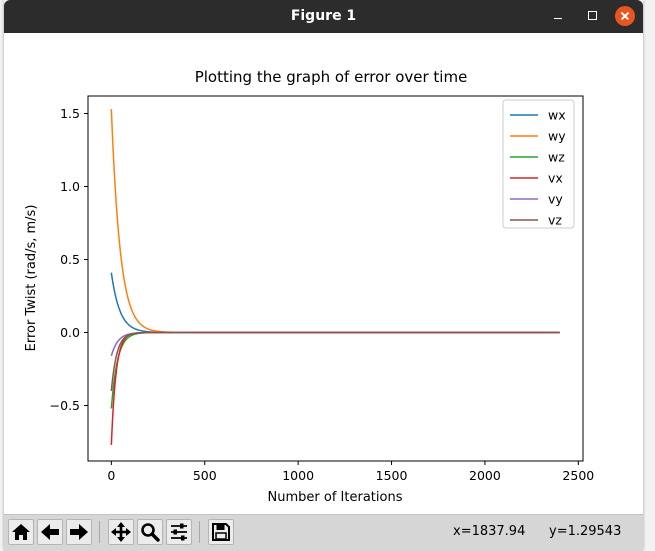 Image resolution: width=655 pixels, height=551 pixels. Describe the element at coordinates (331, 77) in the screenshot. I see `chart-title: Plotting the graph of error over time` at that location.